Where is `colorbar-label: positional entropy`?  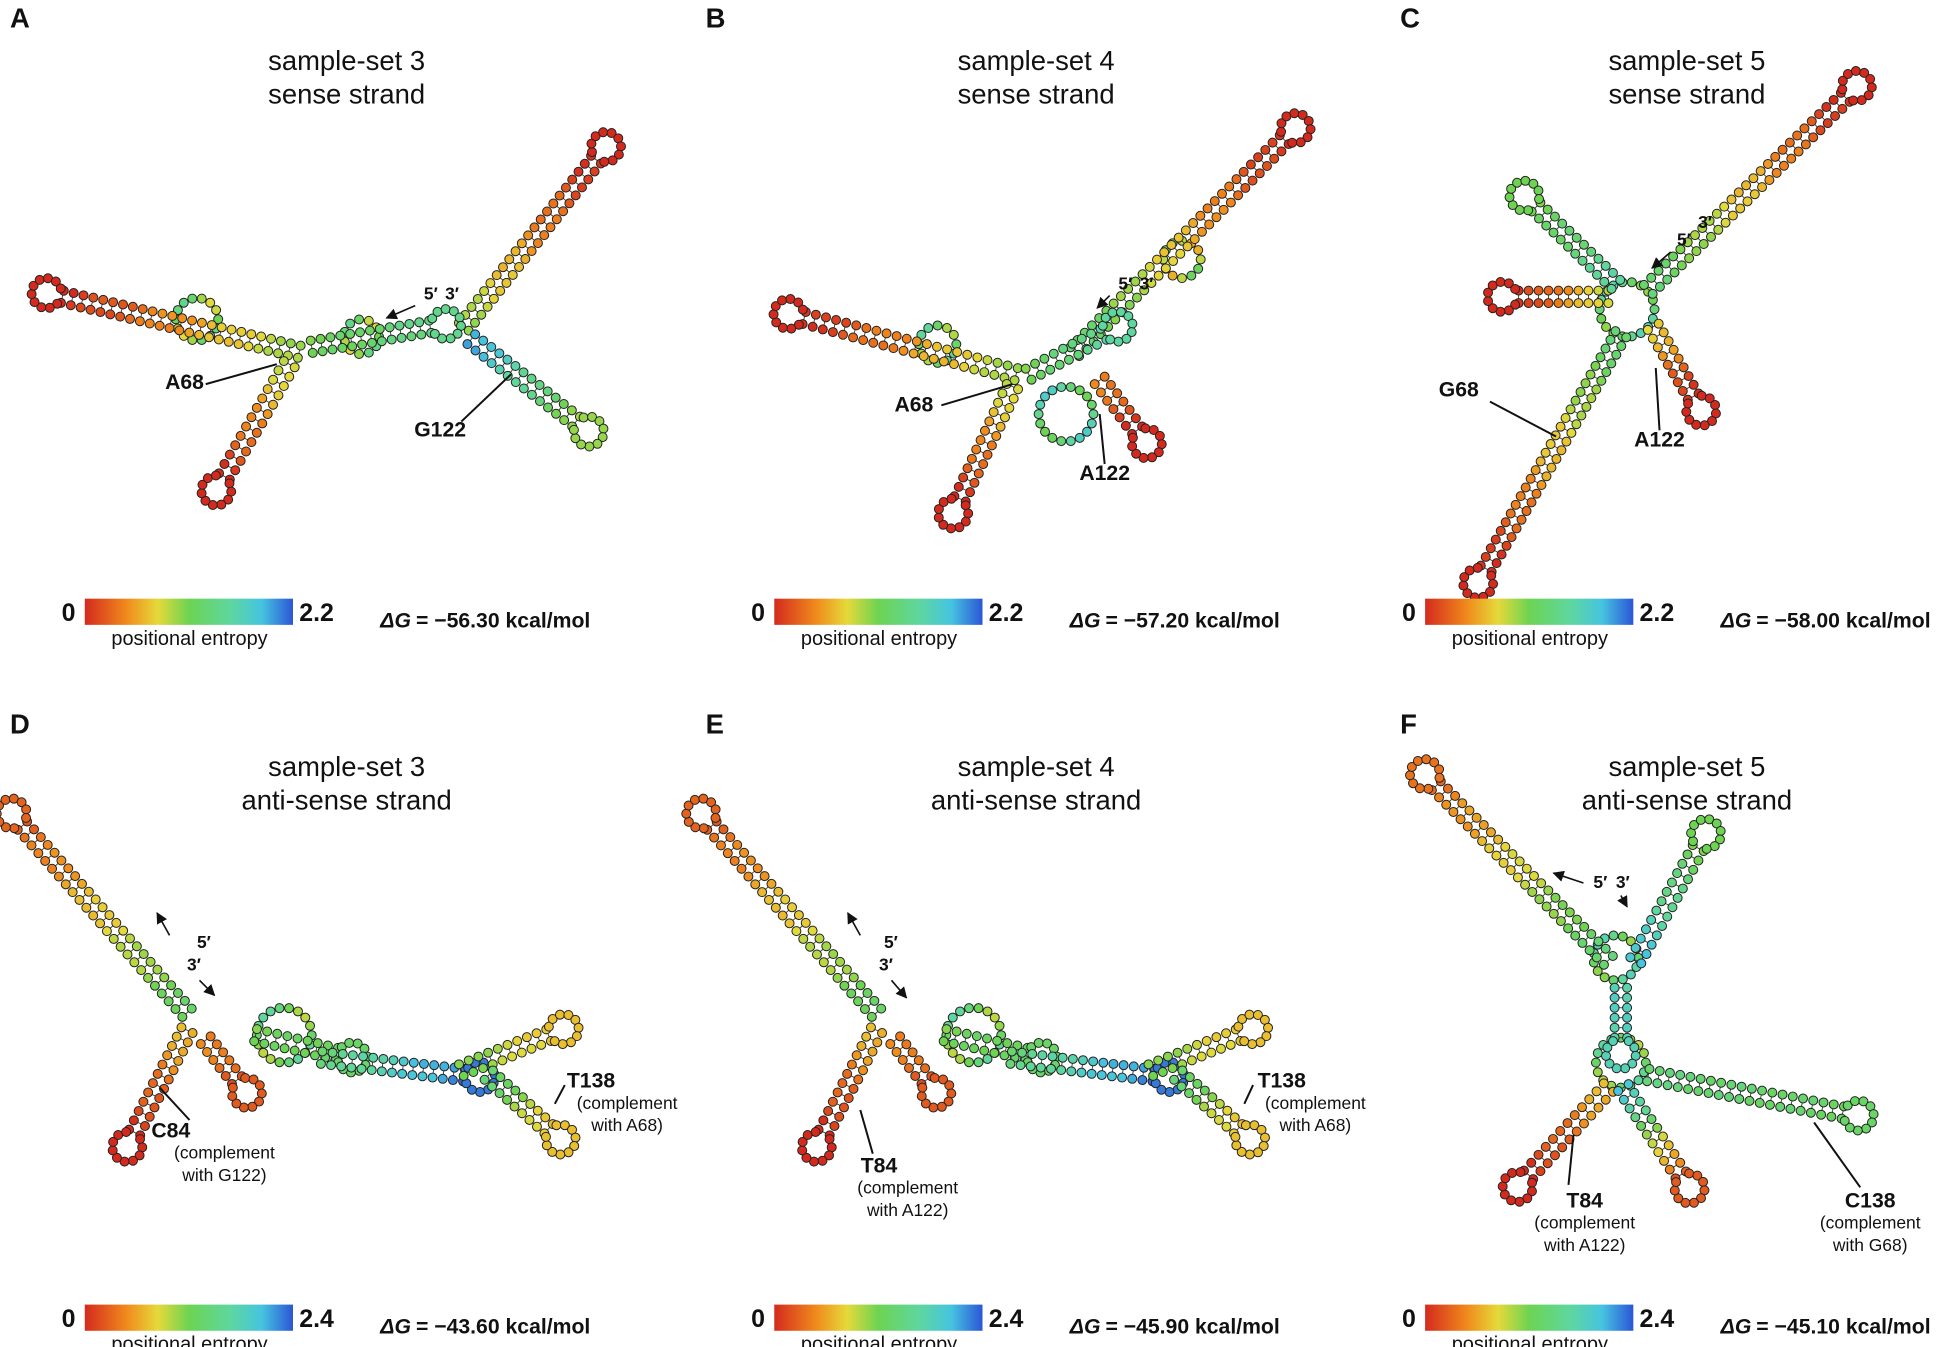 colorbar-label: positional entropy is located at coordinates (879, 1340).